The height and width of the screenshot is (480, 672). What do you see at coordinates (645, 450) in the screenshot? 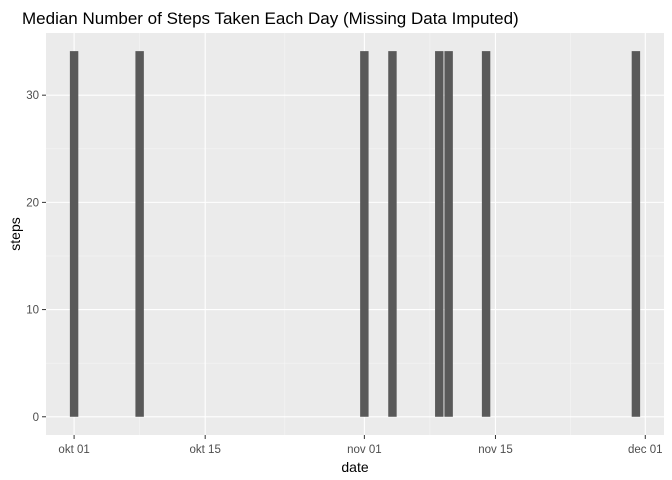
I see `x-tick-label: dec 01` at bounding box center [645, 450].